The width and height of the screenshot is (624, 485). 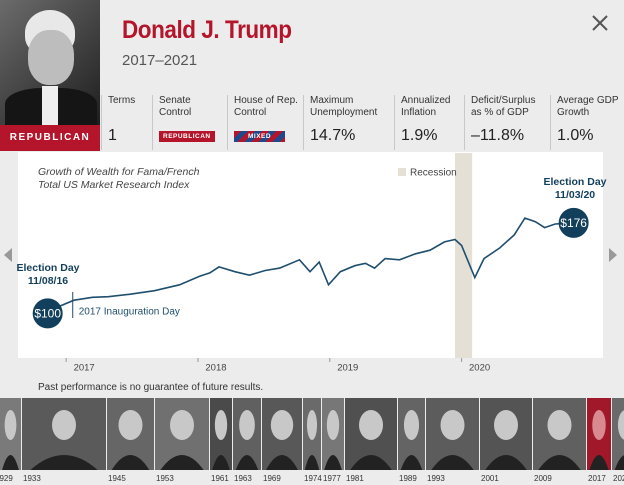 What do you see at coordinates (348, 122) in the screenshot?
I see `stat-cell: Maximum Unemployment 14.7%` at bounding box center [348, 122].